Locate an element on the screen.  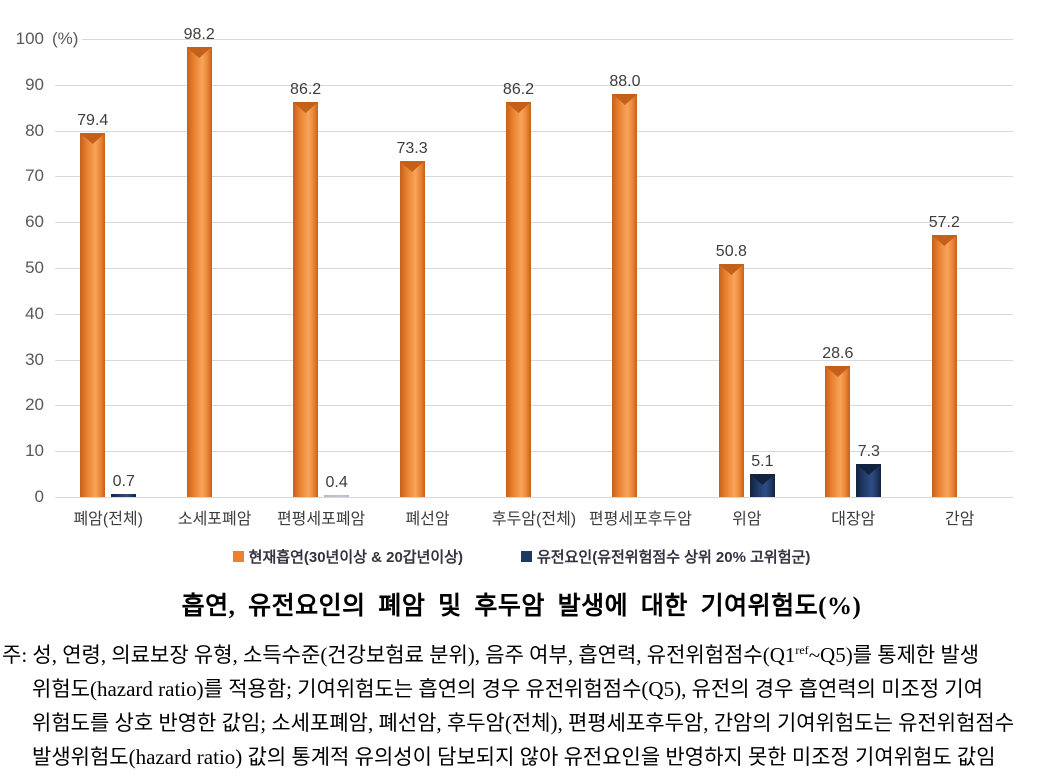
bar-value-label: 7.3 is located at coordinates (868, 451).